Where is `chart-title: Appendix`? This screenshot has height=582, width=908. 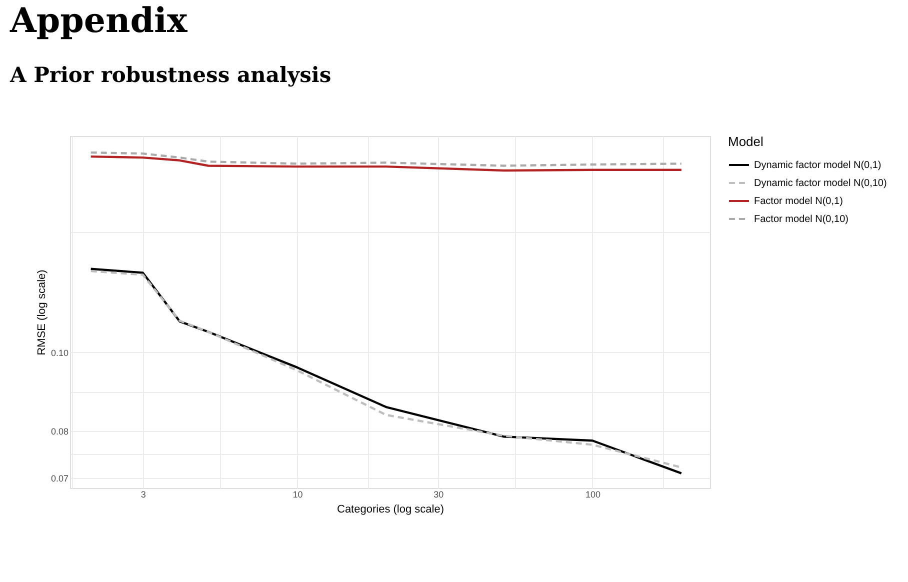 chart-title: Appendix is located at coordinates (98, 21).